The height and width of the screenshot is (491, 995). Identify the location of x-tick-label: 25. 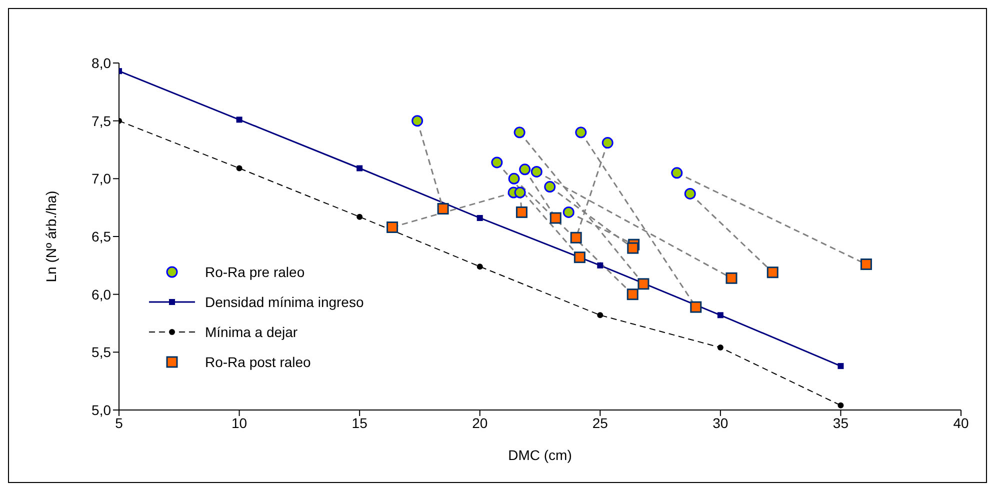
(600, 422).